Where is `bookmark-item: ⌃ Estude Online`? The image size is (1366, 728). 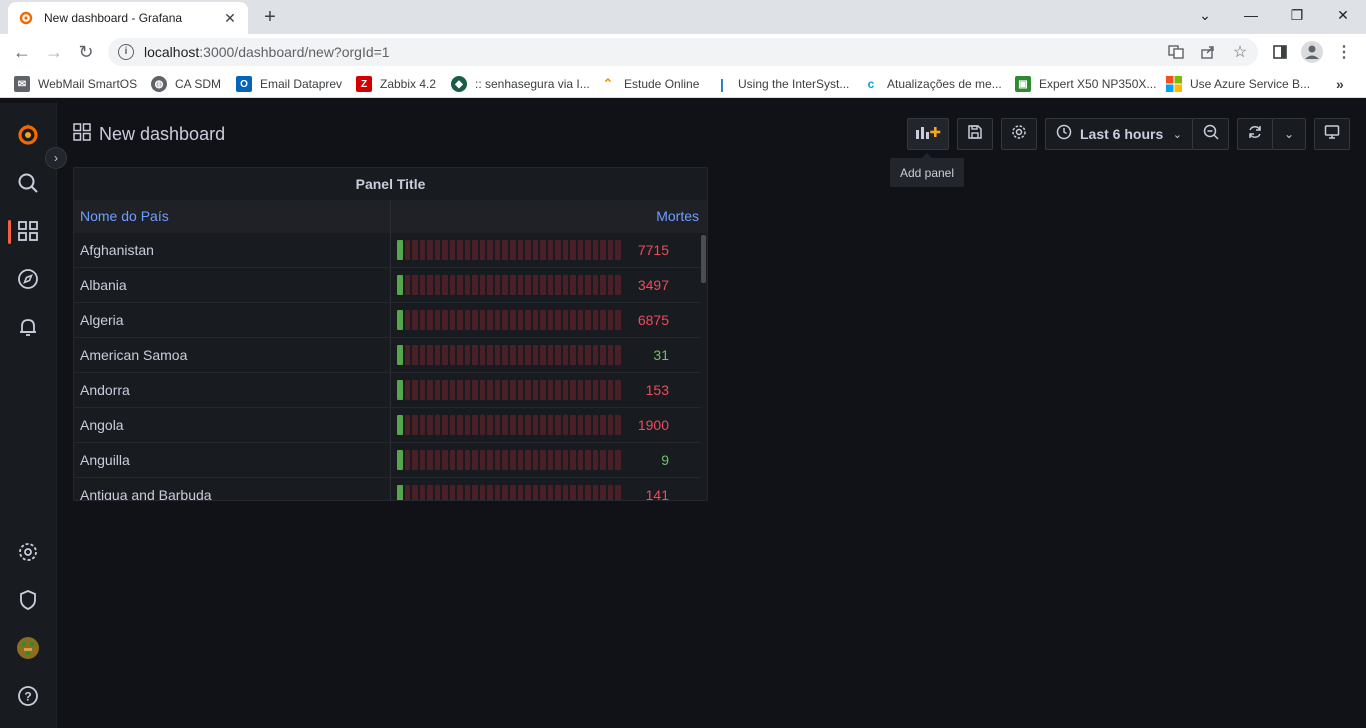
bookmark-item: ⌃ Estude Online is located at coordinates (649, 84).